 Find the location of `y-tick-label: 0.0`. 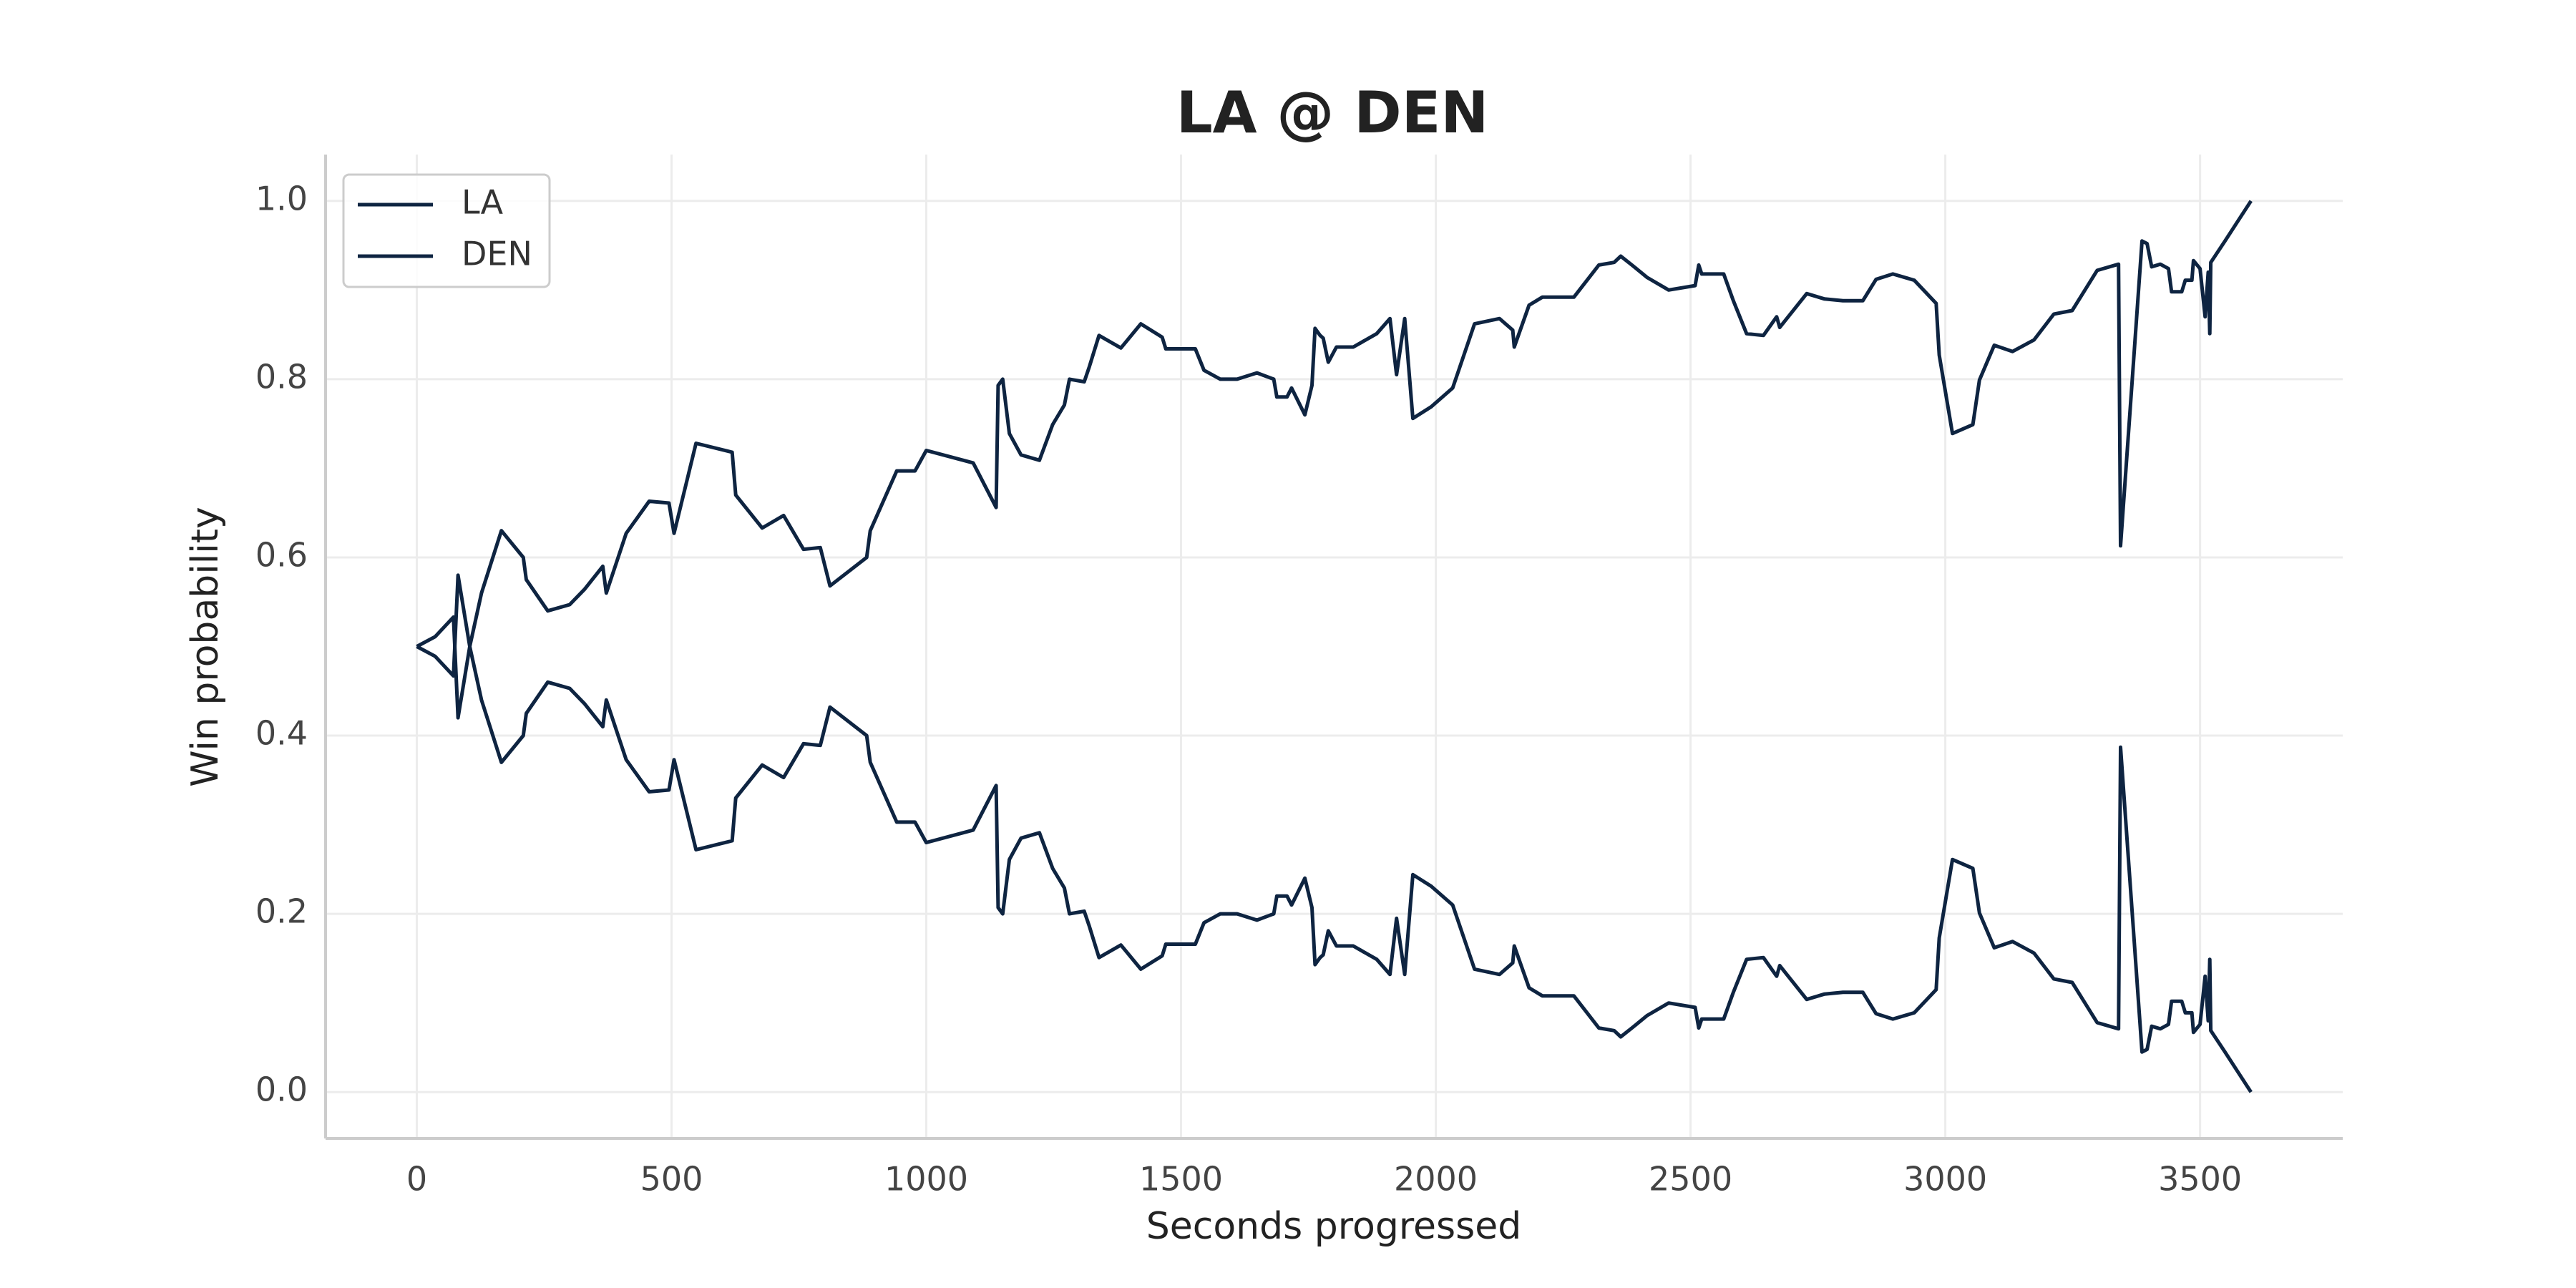

y-tick-label: 0.0 is located at coordinates (281, 1089).